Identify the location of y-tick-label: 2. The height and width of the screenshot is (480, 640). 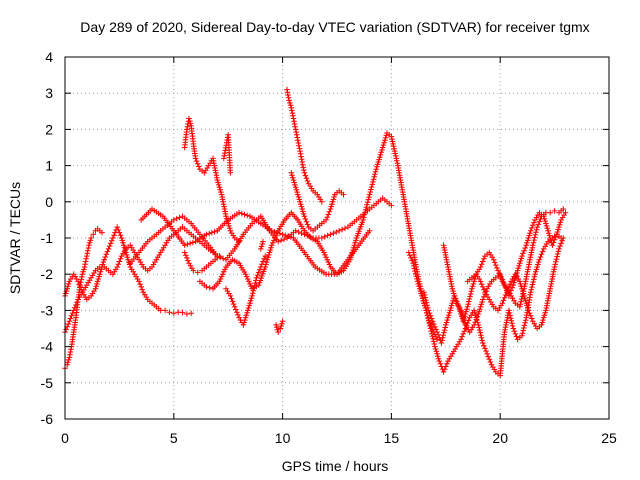
(49, 129).